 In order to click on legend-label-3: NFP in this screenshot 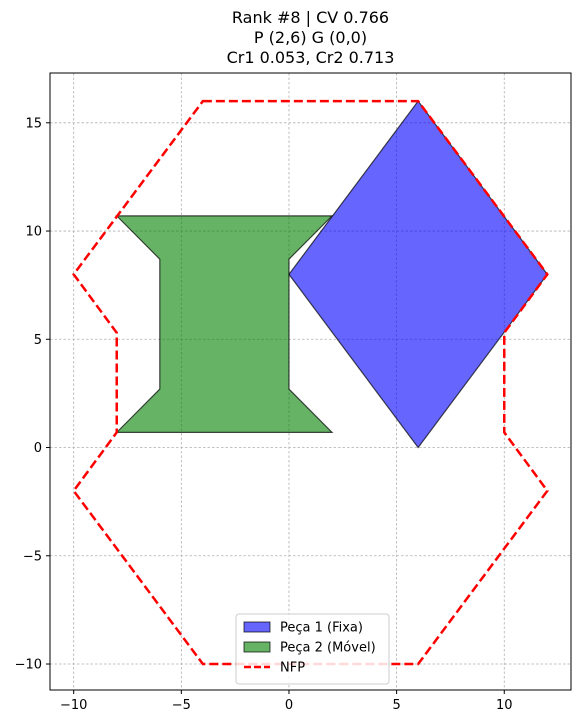, I will do `click(292, 668)`.